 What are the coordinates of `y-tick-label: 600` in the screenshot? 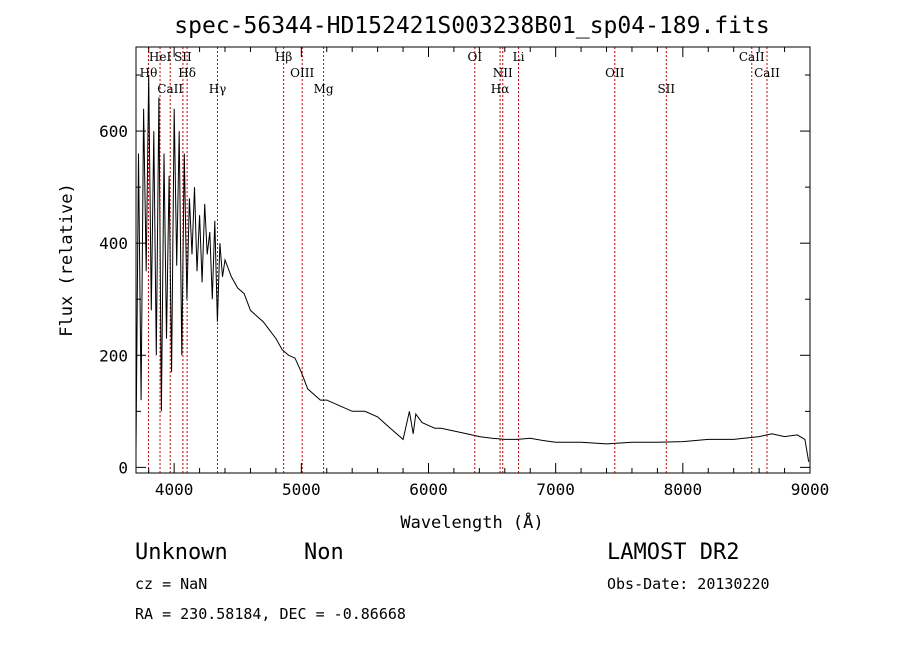 It's located at (113, 131).